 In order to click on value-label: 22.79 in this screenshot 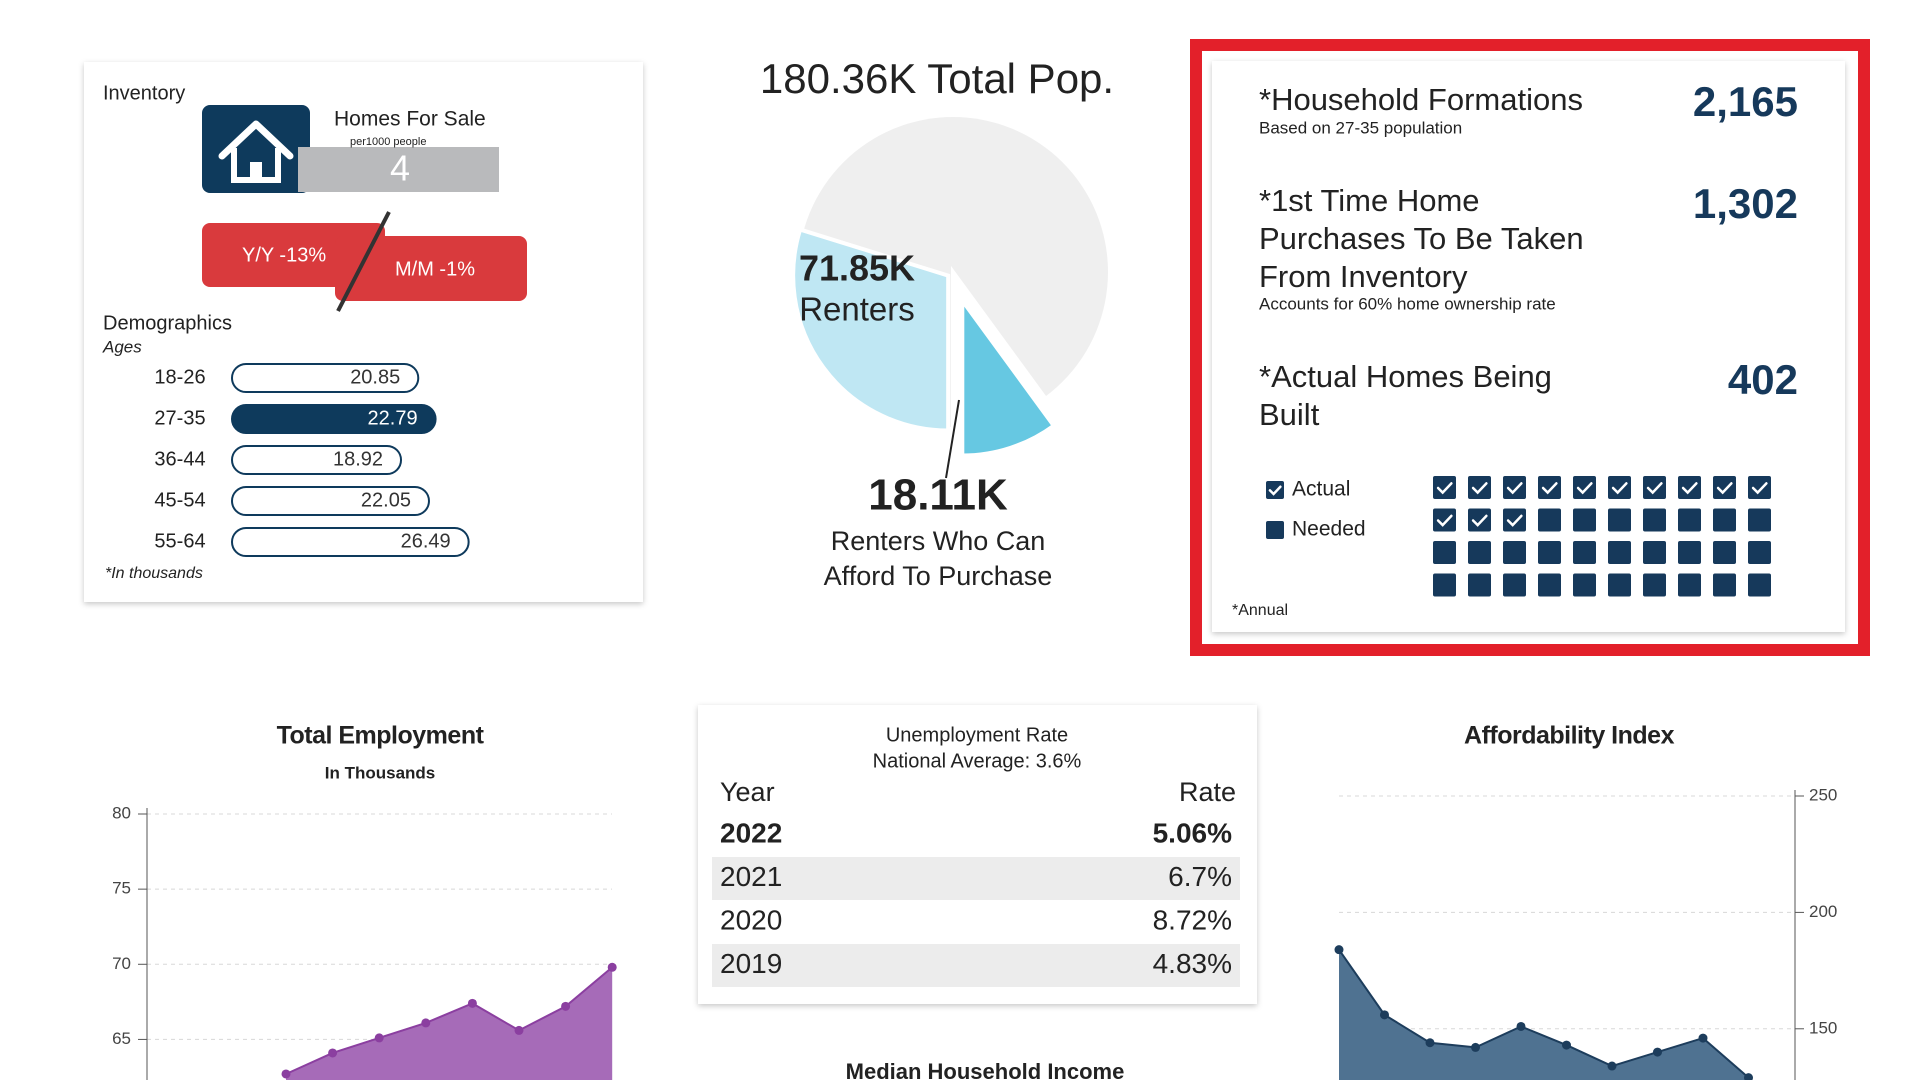, I will do `click(393, 418)`.